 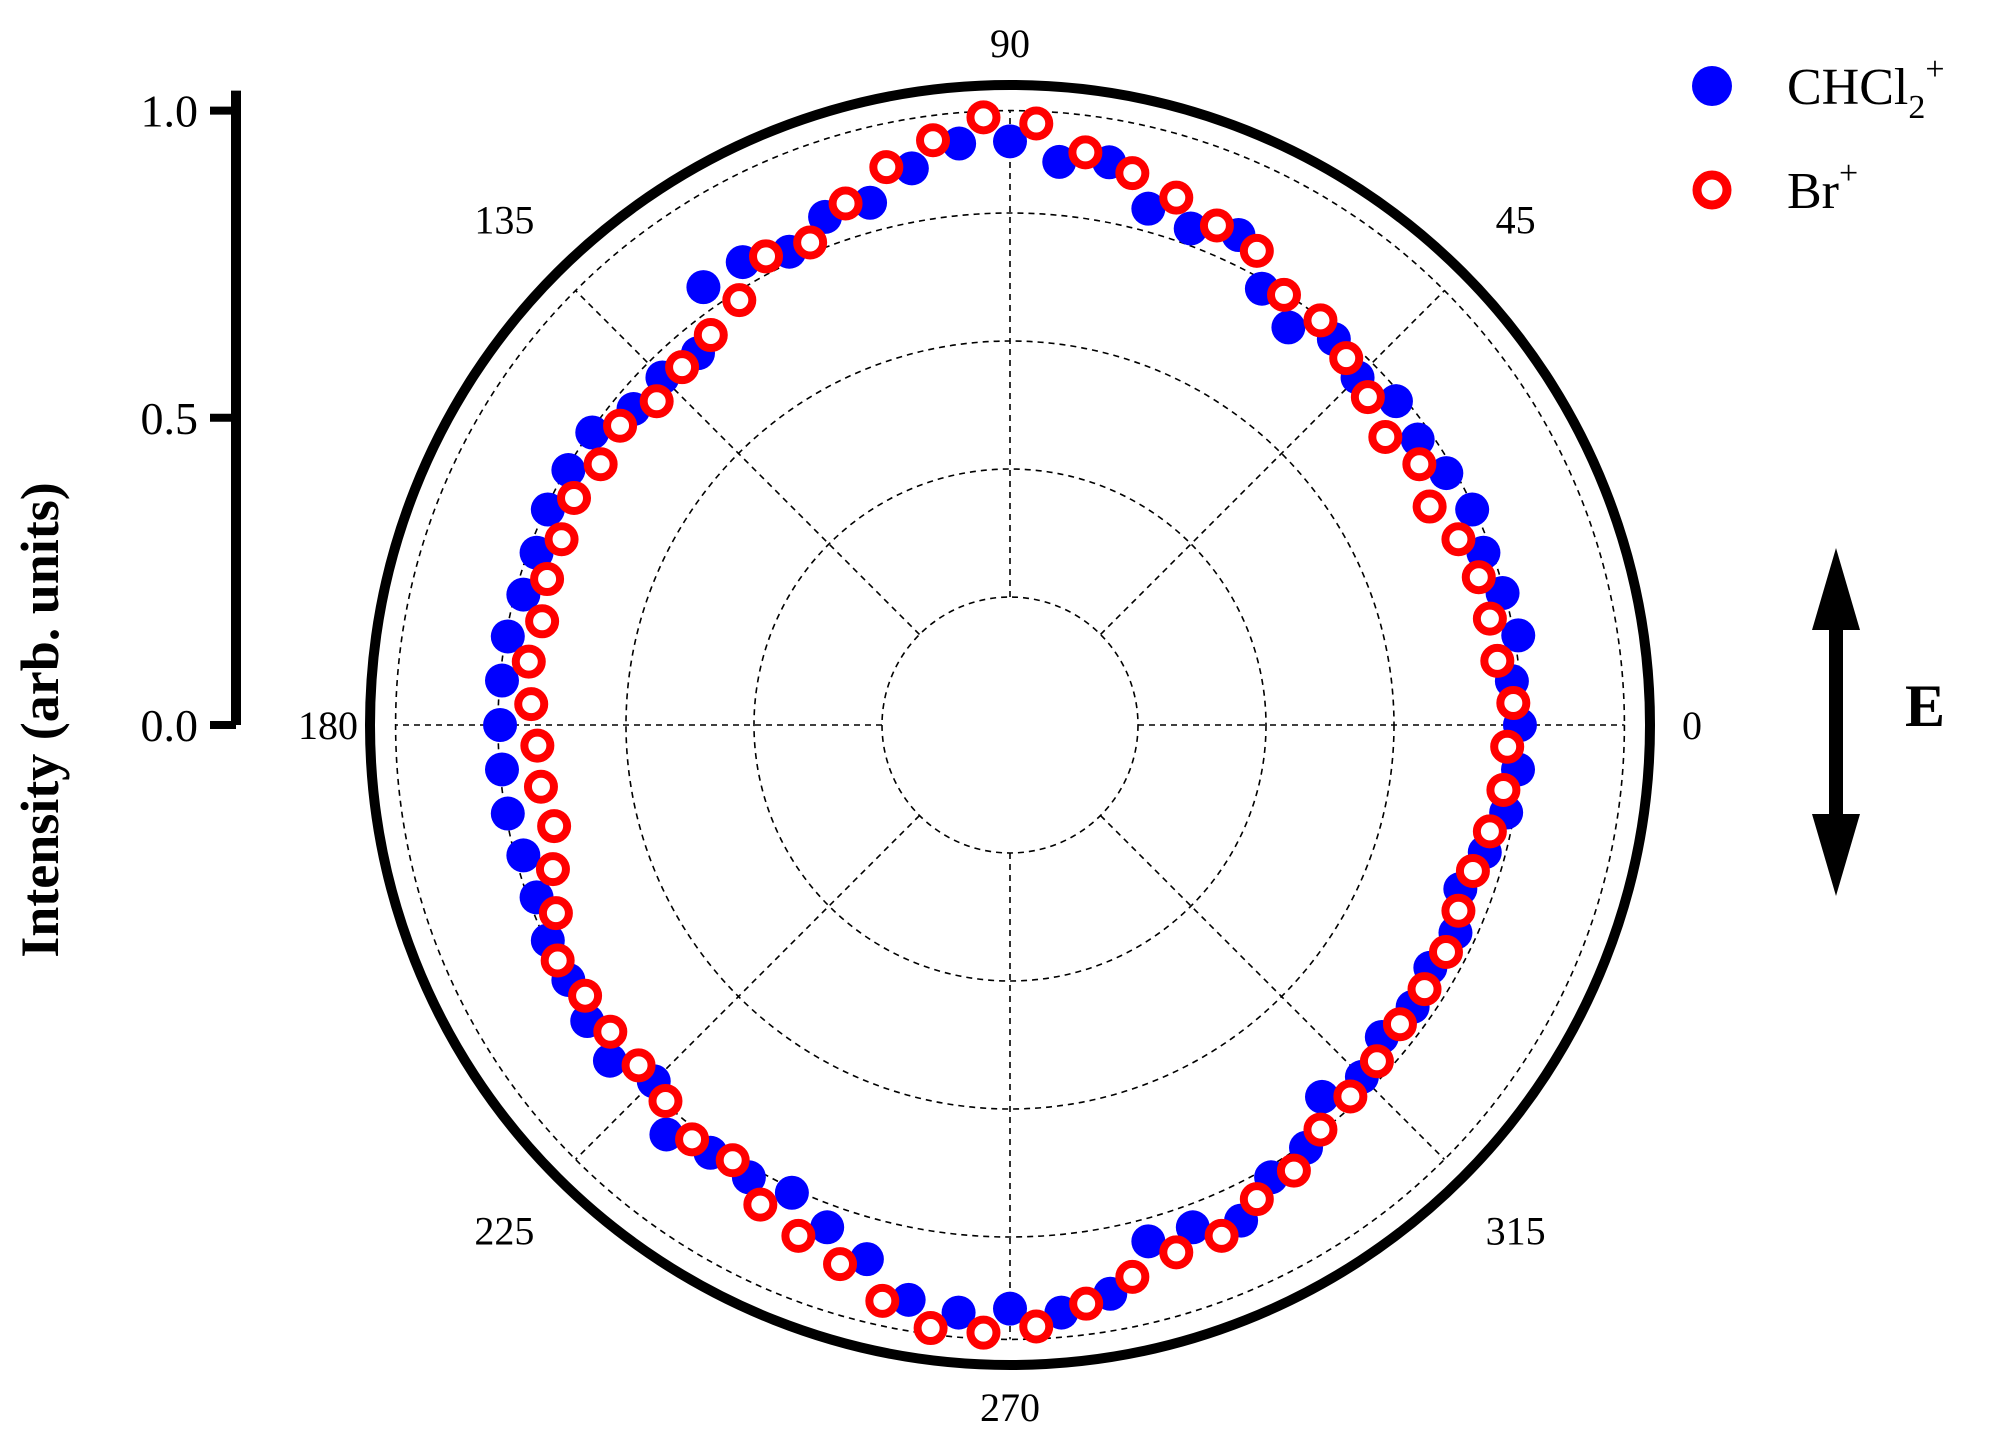 What do you see at coordinates (1836, 589) in the screenshot?
I see `arrow-up-icon` at bounding box center [1836, 589].